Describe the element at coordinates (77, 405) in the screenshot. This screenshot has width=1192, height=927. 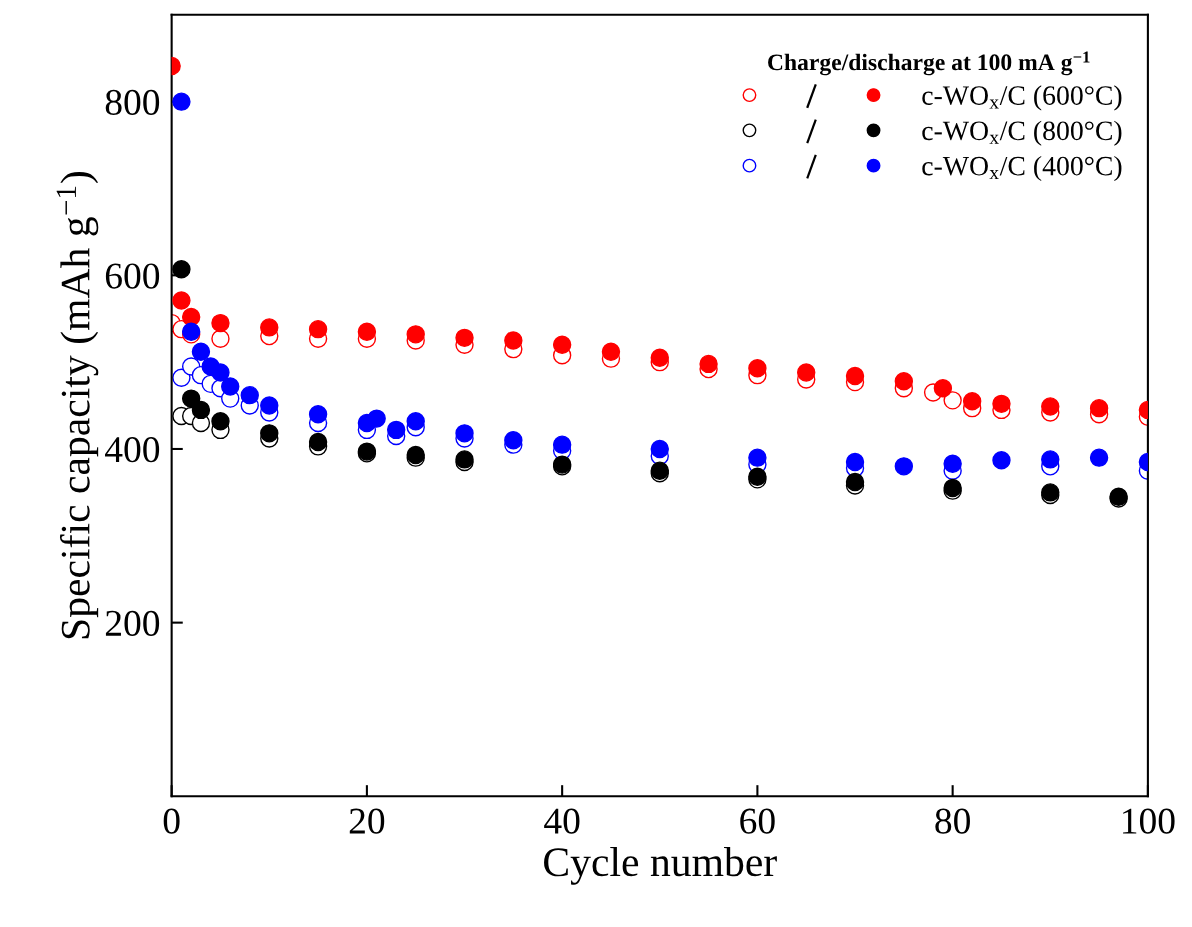
I see `y-axis-title: Specific capacity (mAh g$^{−1}$)` at that location.